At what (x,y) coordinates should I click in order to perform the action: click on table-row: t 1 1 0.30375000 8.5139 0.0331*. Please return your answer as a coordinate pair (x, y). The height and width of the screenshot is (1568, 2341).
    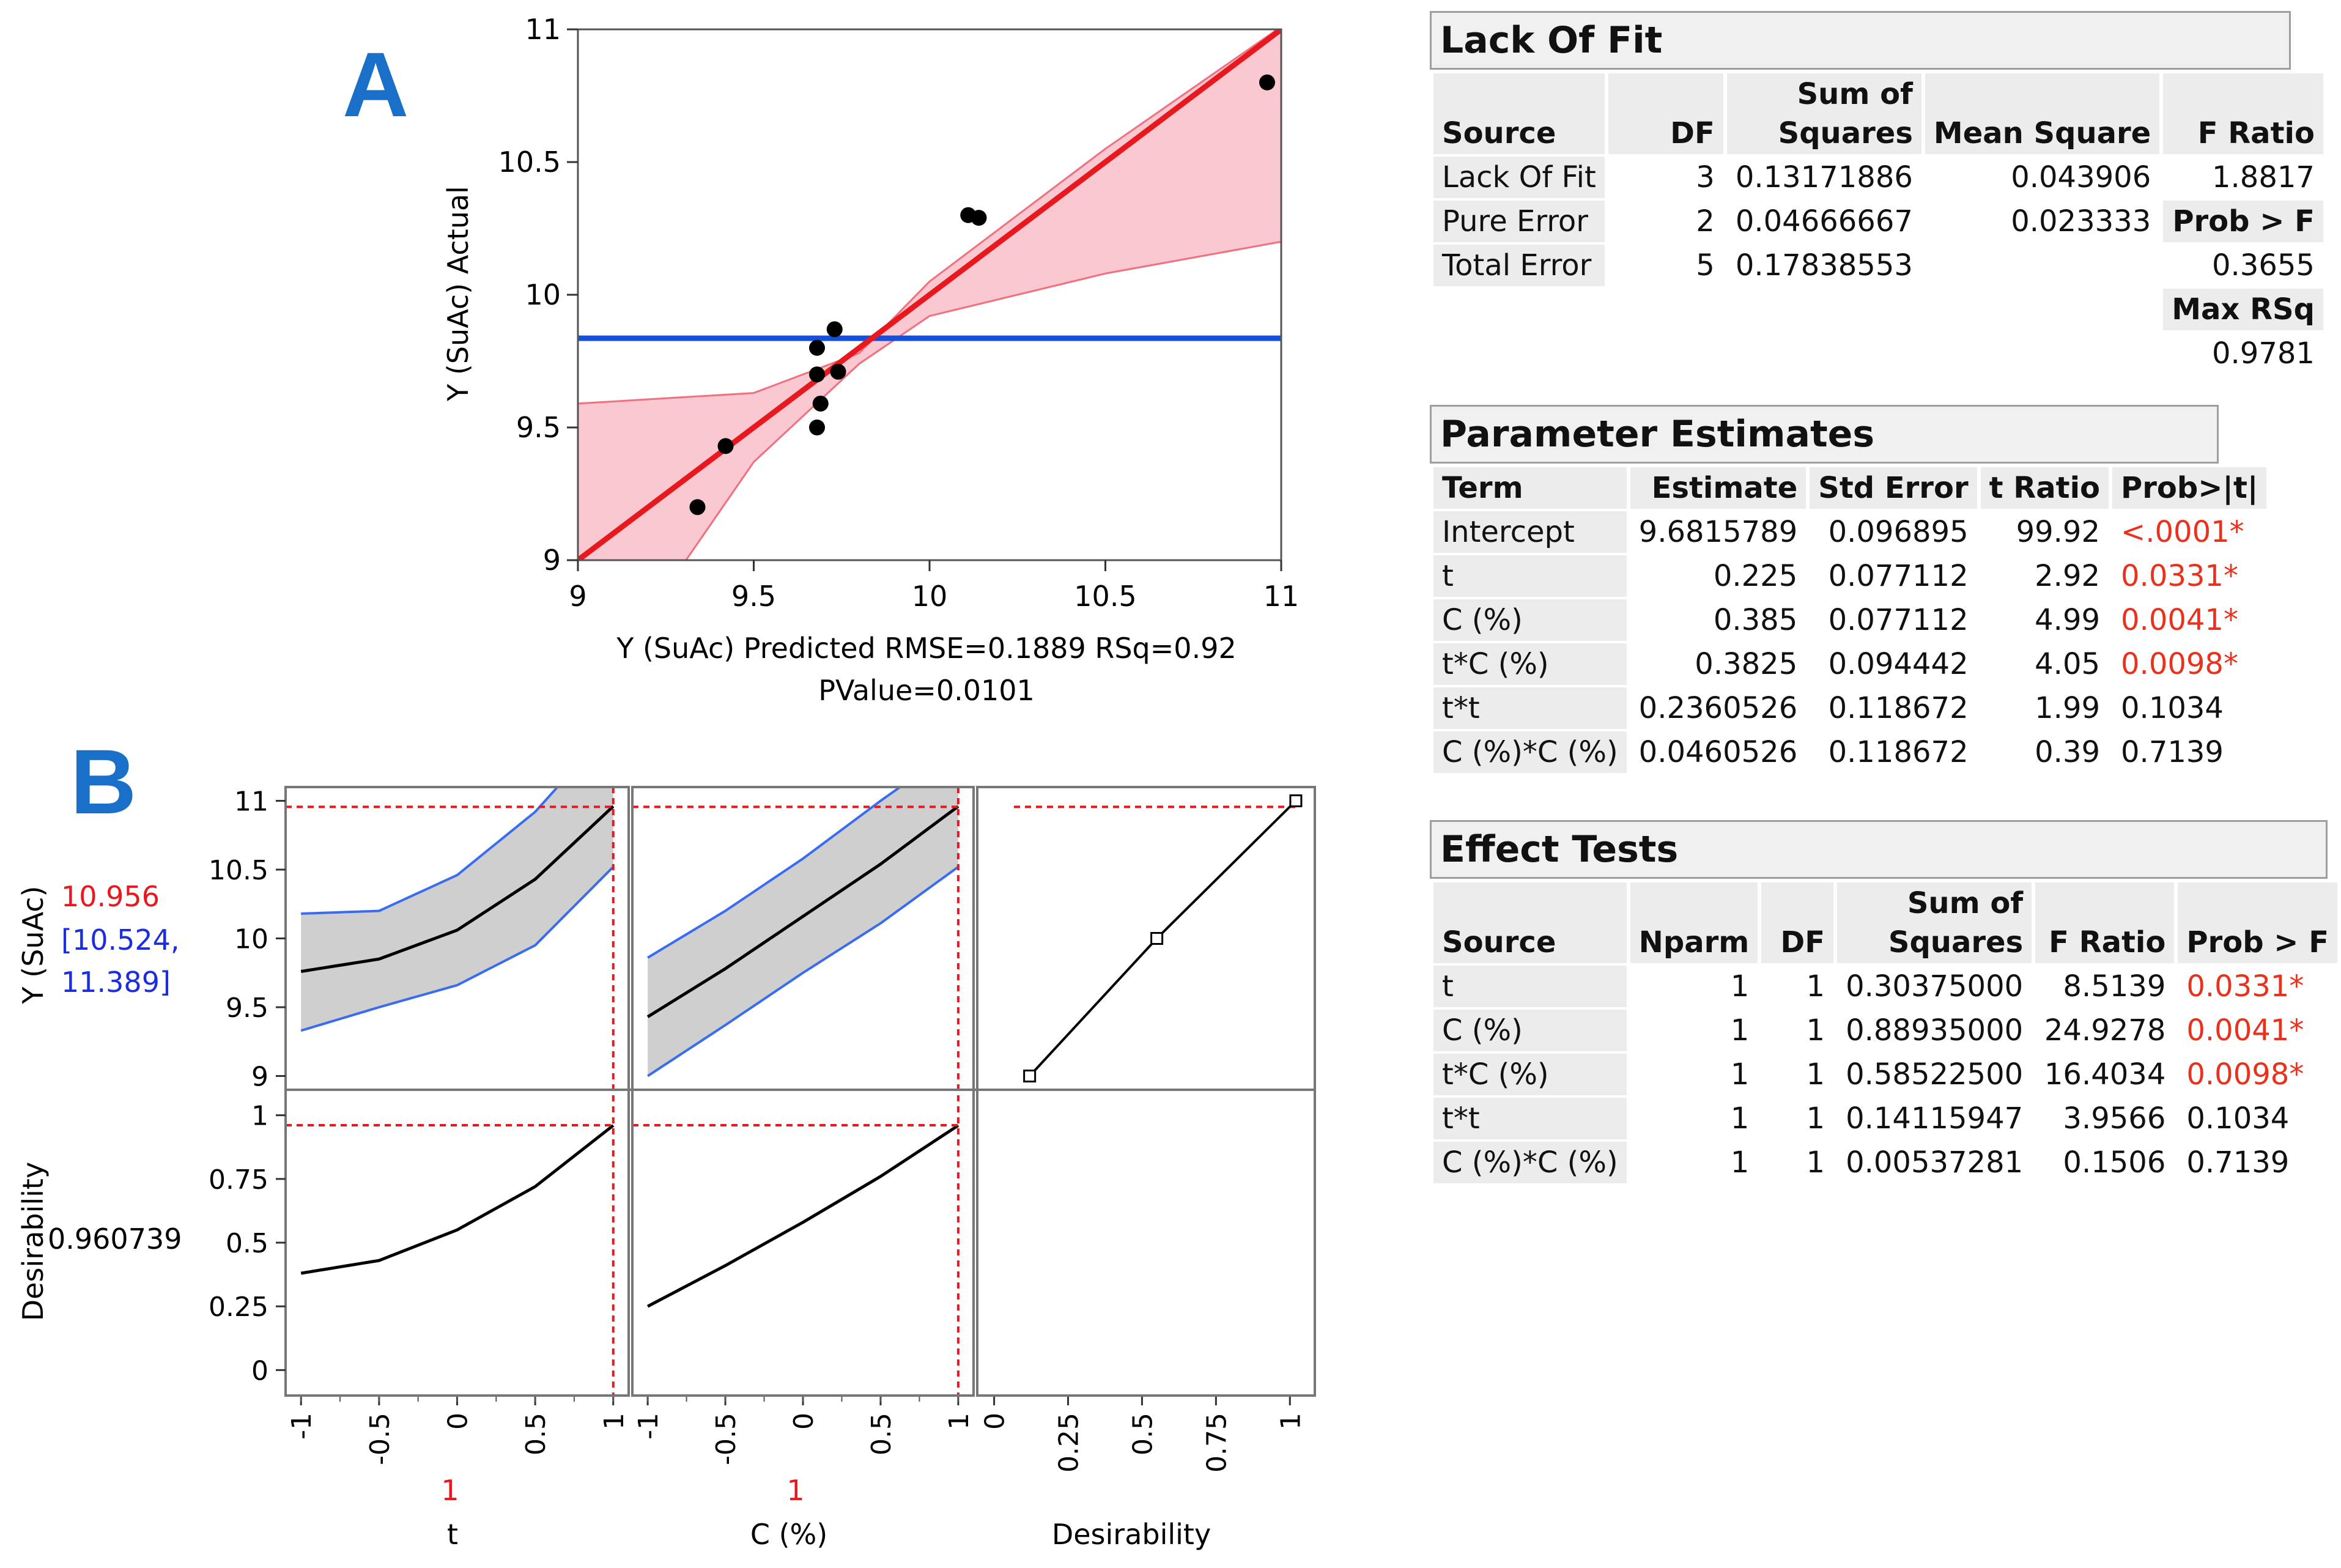
    Looking at the image, I should click on (1885, 986).